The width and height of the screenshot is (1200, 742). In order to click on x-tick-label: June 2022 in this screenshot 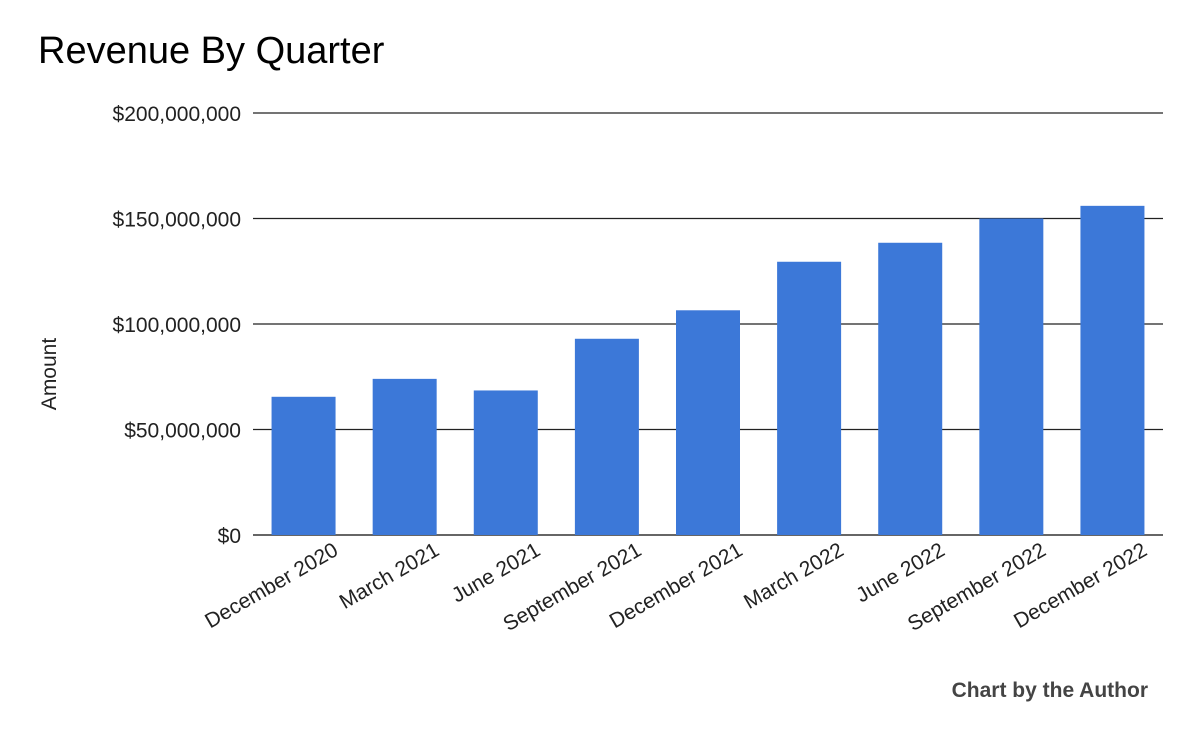, I will do `click(900, 572)`.